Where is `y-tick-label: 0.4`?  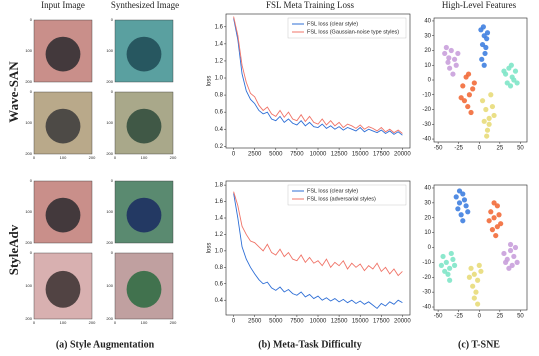
y-tick-label: 0.4 is located at coordinates (219, 130).